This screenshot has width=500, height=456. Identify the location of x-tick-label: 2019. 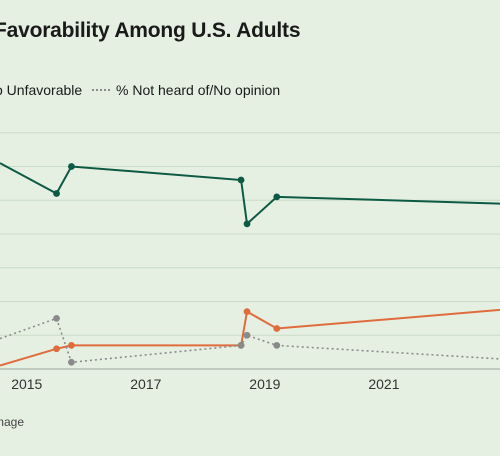
(264, 384).